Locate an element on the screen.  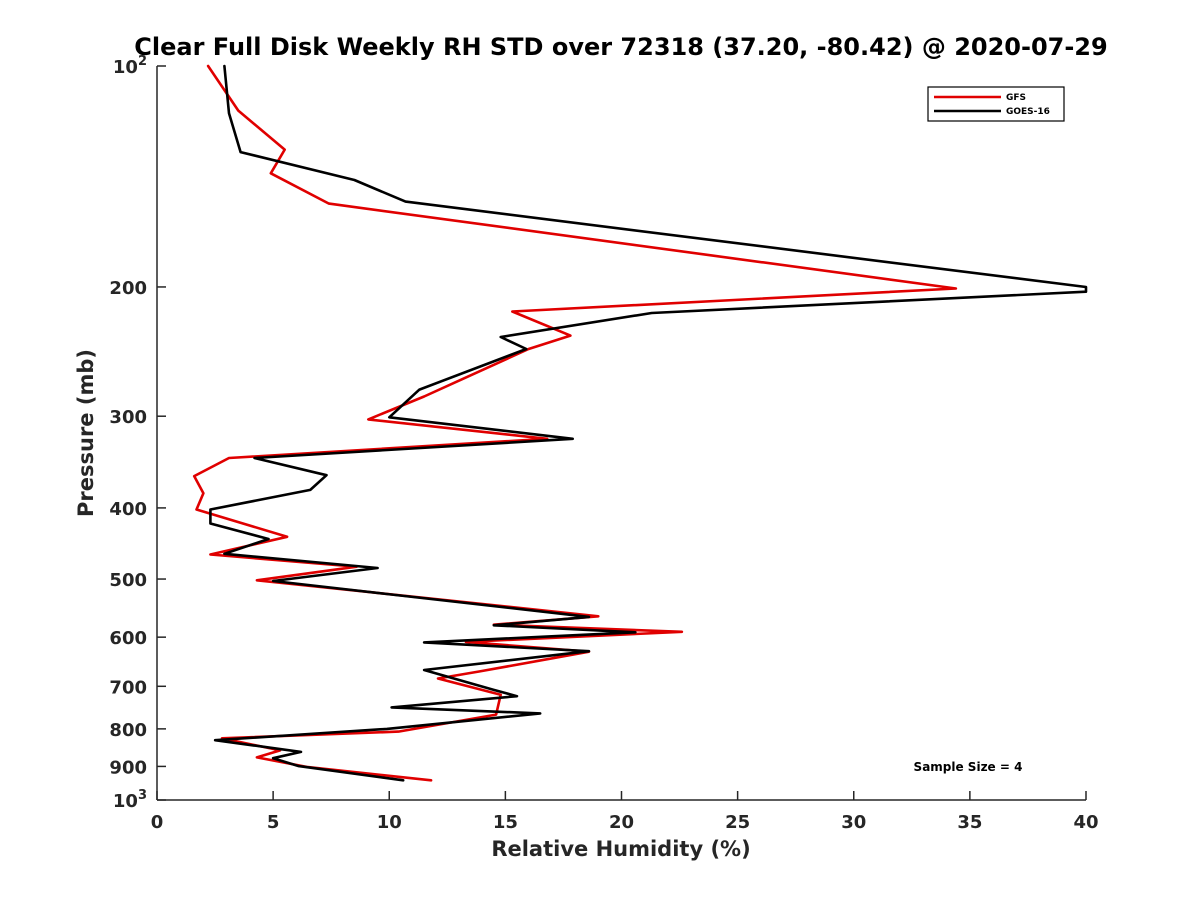
x-tick-label: 10 is located at coordinates (389, 822).